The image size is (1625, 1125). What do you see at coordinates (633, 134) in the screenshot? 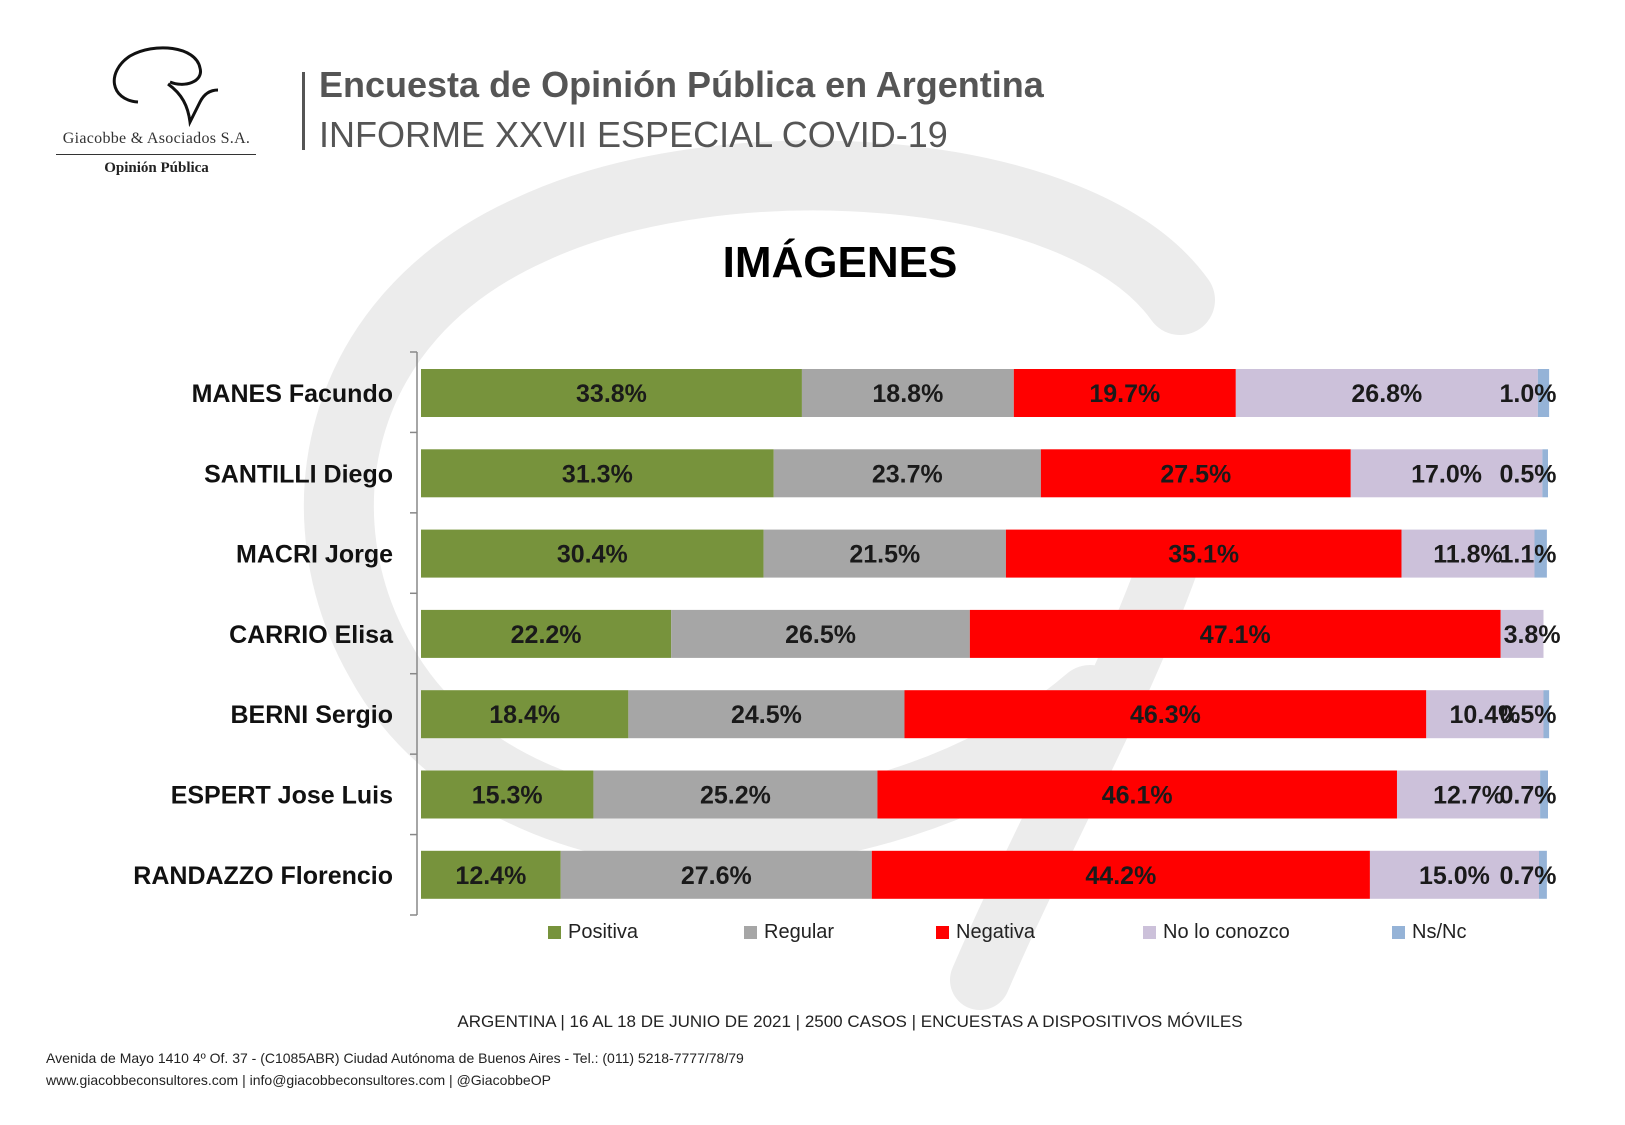
I see `report-subtitle: INFORME XXVII ESPECIAL COVID-19` at bounding box center [633, 134].